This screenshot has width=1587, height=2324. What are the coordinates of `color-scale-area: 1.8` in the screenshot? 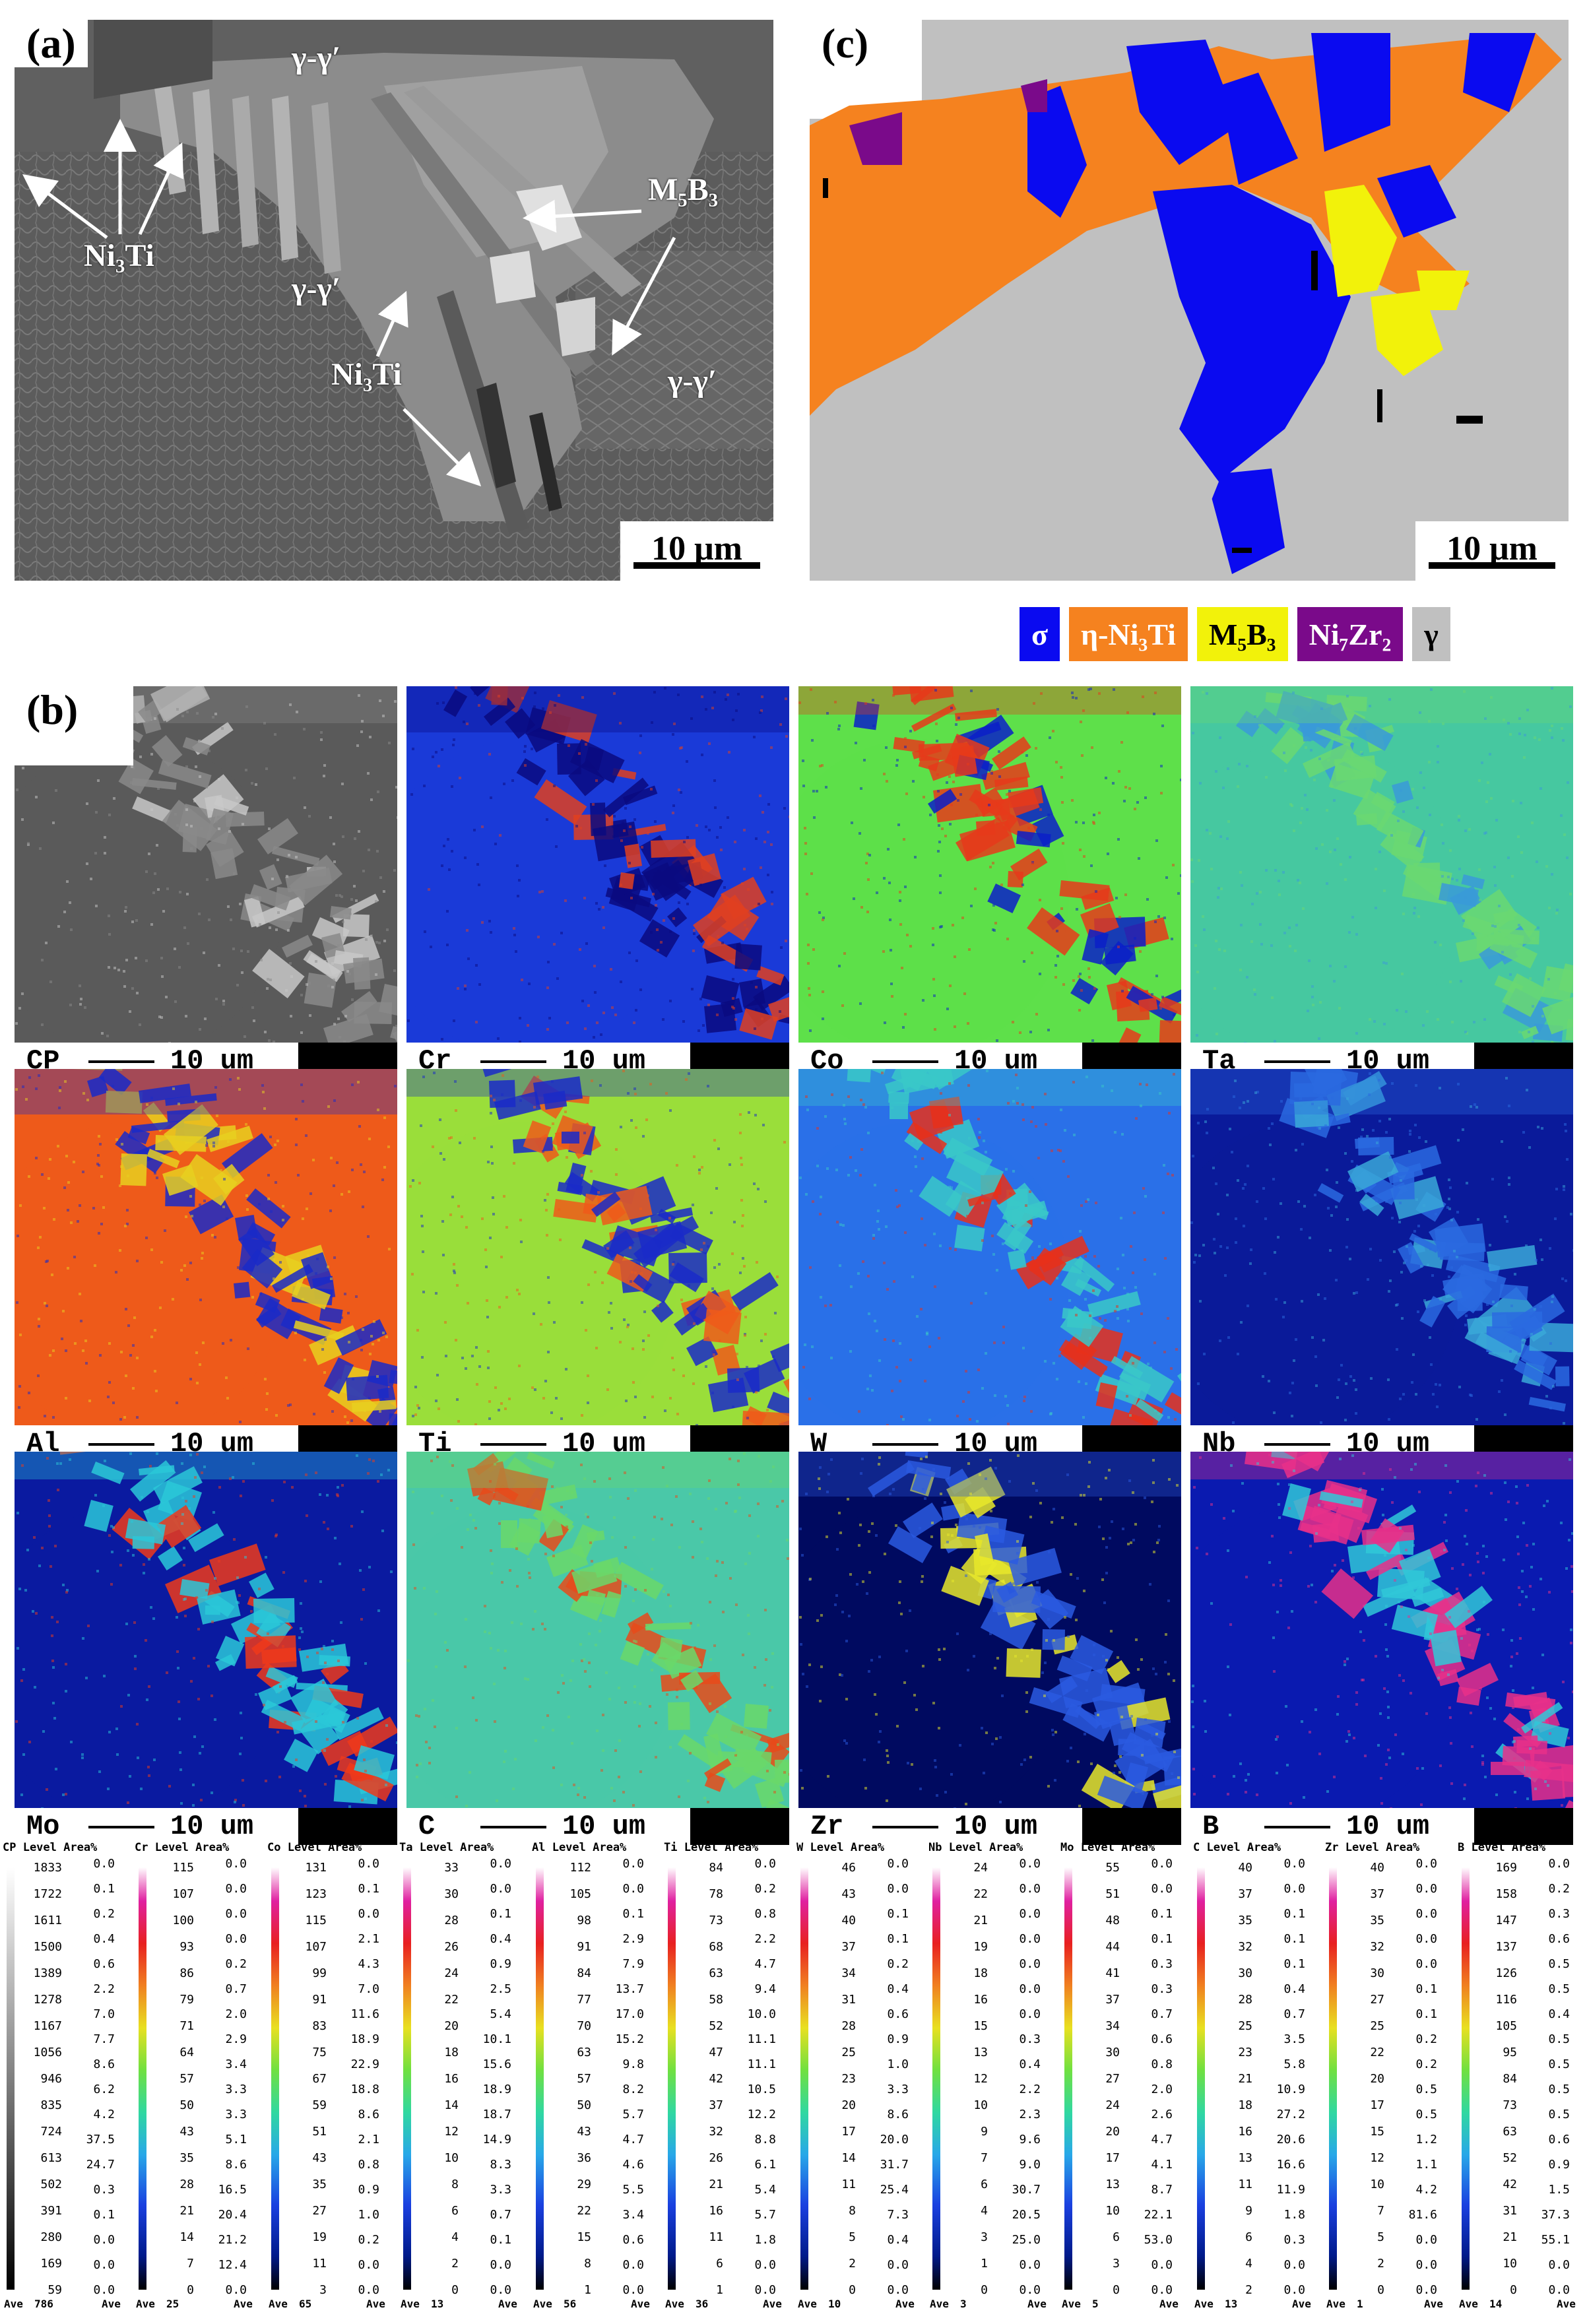 It's located at (1294, 2215).